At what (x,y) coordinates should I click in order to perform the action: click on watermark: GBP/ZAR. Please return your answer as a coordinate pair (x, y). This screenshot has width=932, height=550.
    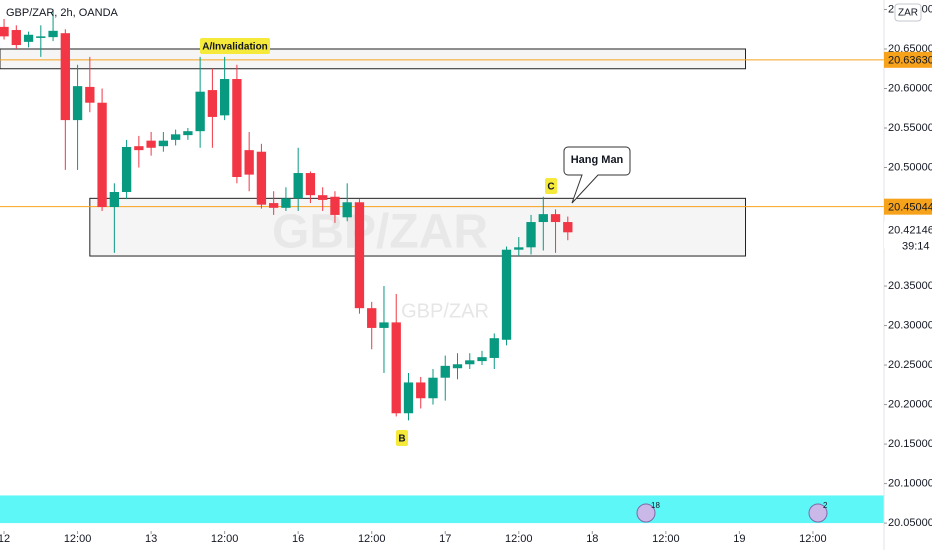
    Looking at the image, I should click on (380, 232).